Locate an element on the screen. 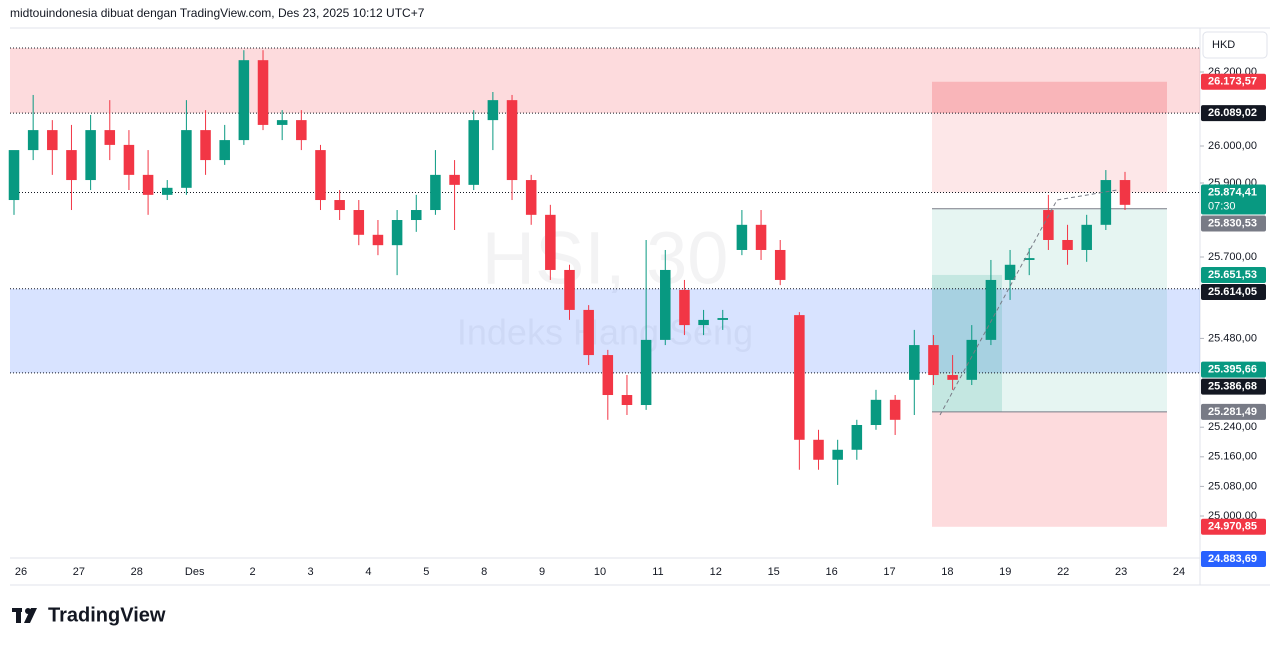 Image resolution: width=1281 pixels, height=651 pixels. x-tick-label: 28 is located at coordinates (137, 572).